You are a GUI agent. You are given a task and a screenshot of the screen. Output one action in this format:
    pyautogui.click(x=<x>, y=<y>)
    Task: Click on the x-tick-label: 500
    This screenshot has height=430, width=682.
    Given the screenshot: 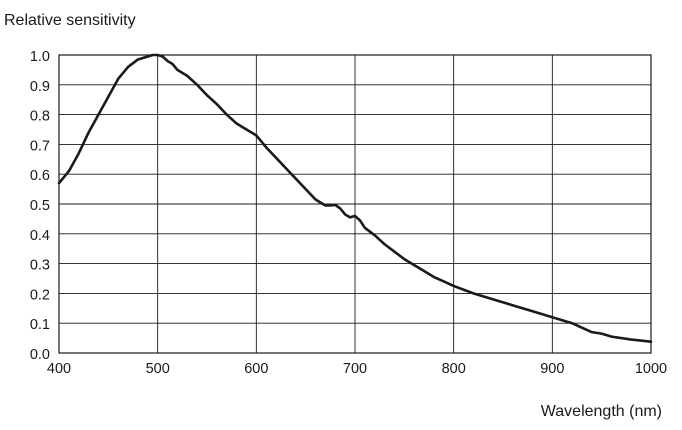 What is the action you would take?
    pyautogui.click(x=158, y=369)
    